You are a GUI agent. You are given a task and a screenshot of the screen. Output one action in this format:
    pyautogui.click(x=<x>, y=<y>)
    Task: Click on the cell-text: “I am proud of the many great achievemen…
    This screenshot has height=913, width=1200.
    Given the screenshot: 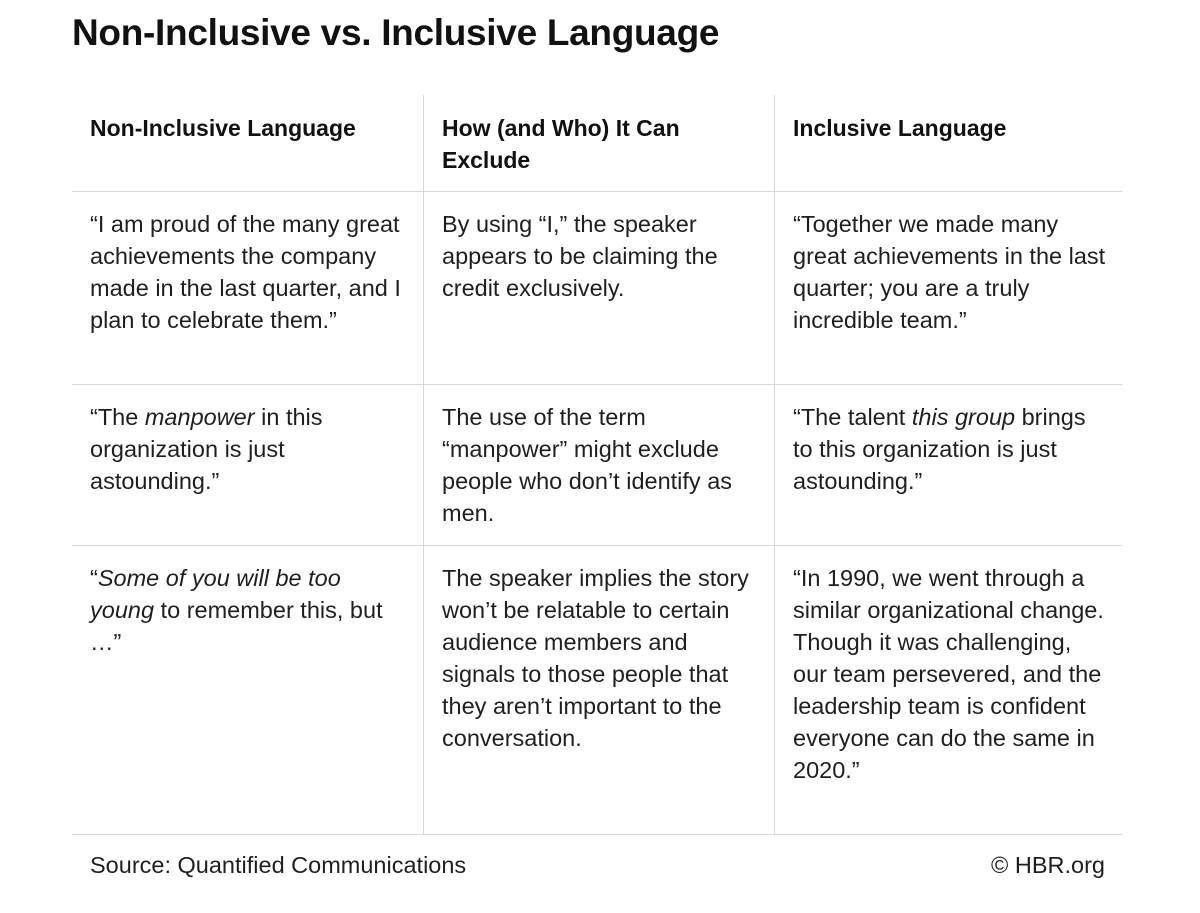 What is the action you would take?
    pyautogui.click(x=245, y=272)
    